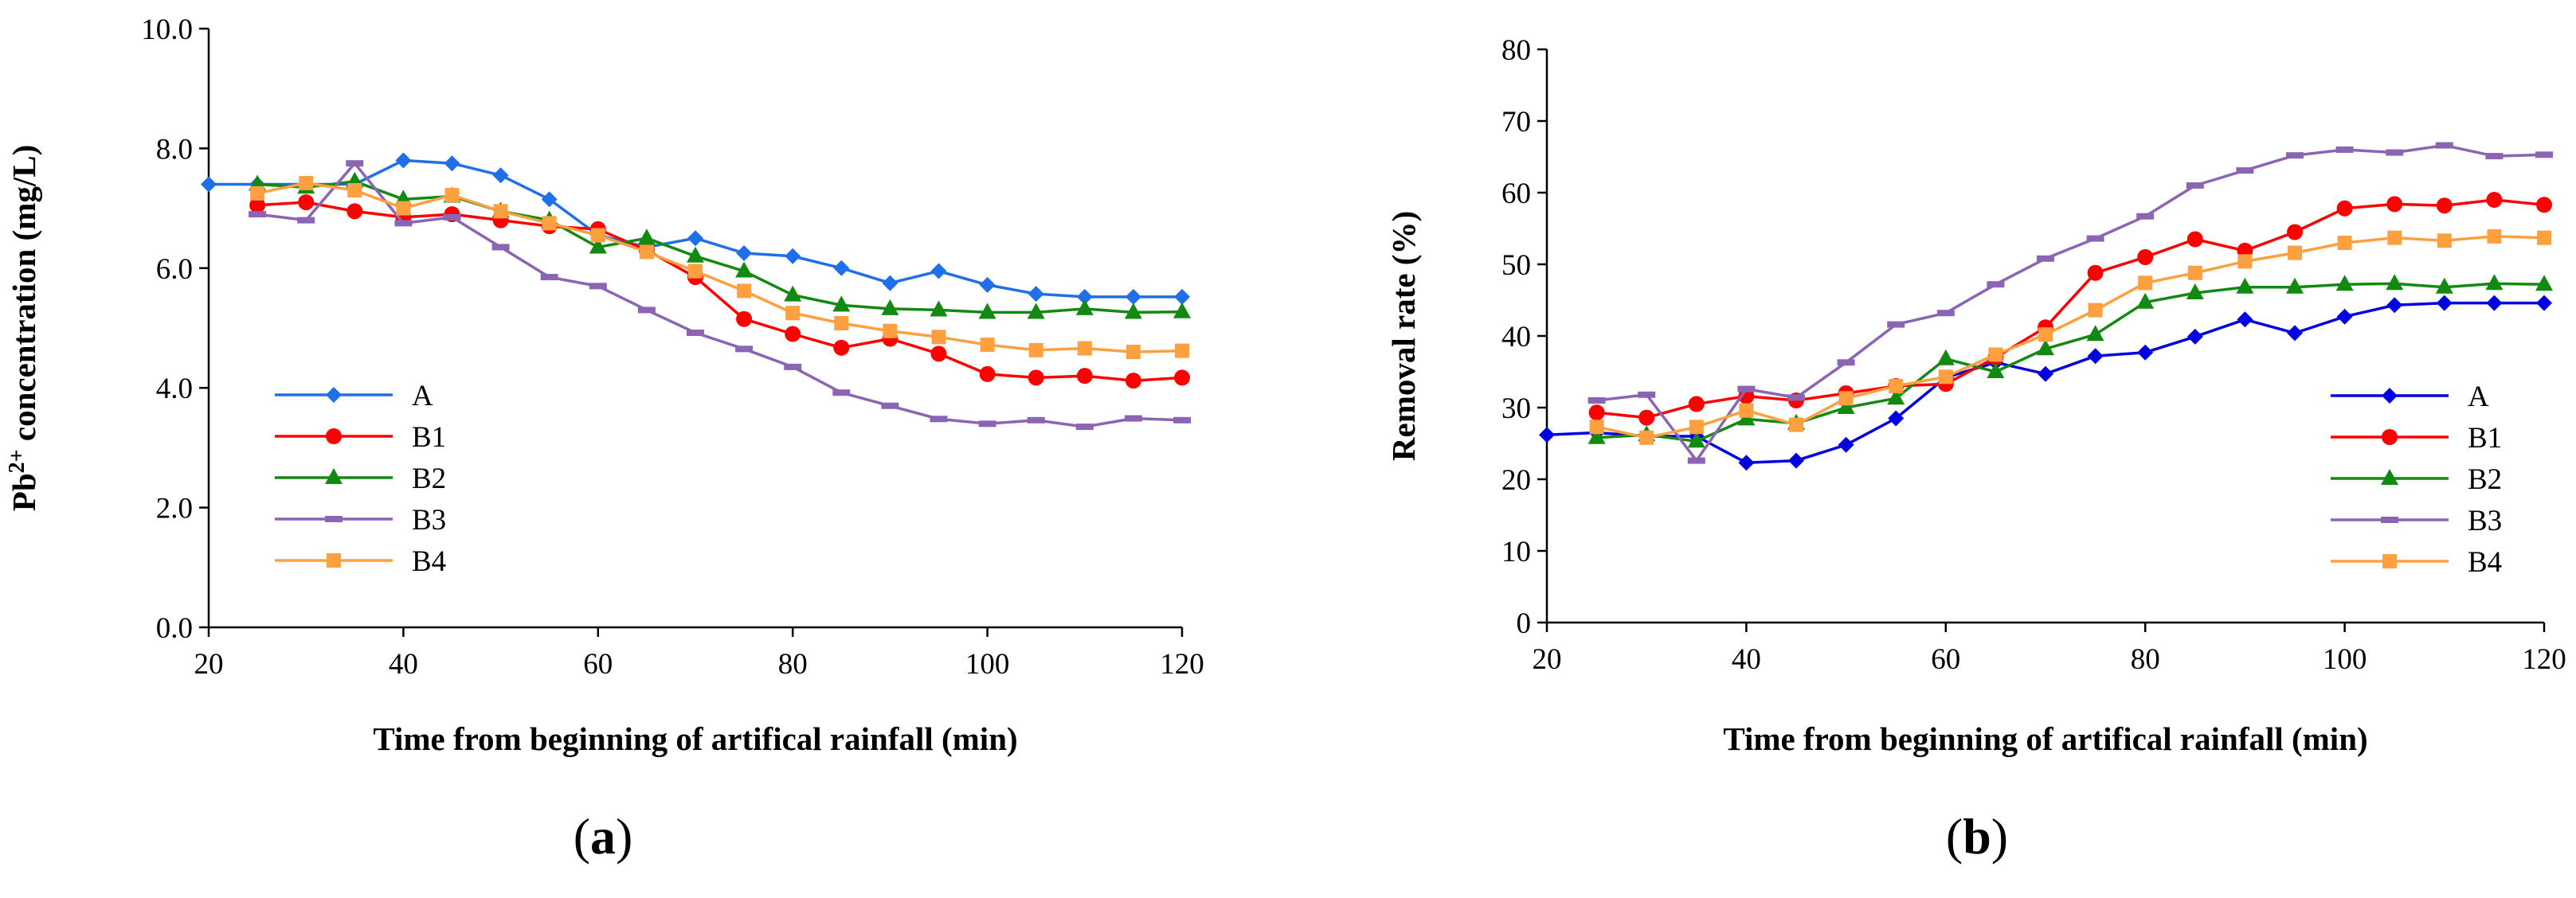 This screenshot has height=898, width=2576. I want to click on y-axis-title-superscript: 2+, so click(17, 461).